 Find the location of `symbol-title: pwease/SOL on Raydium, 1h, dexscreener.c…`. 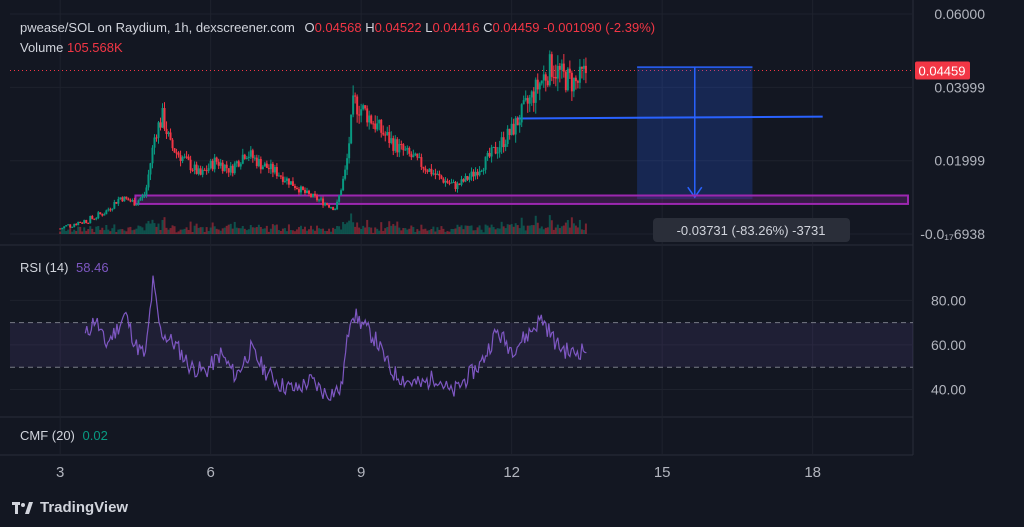

symbol-title: pwease/SOL on Raydium, 1h, dexscreener.c… is located at coordinates (157, 27).